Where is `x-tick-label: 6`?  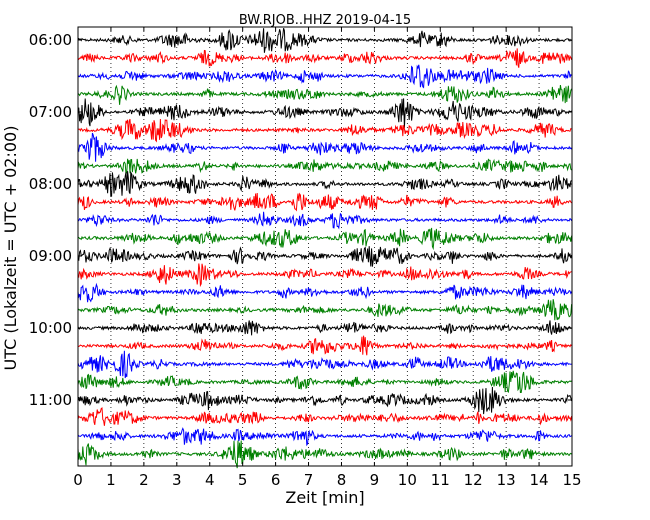 x-tick-label: 6 is located at coordinates (276, 480).